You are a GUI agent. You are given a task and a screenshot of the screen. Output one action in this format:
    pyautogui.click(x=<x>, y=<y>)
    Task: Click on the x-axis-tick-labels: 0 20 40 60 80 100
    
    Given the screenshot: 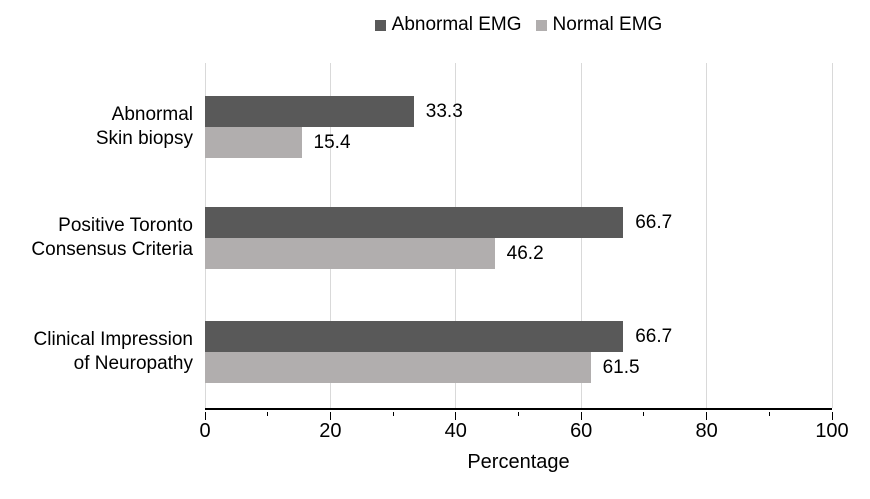 What is the action you would take?
    pyautogui.click(x=523, y=432)
    